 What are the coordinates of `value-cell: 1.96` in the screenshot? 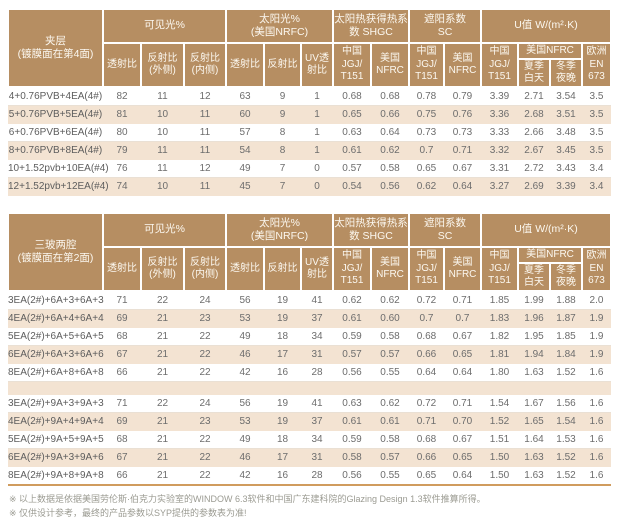 It's located at (534, 318).